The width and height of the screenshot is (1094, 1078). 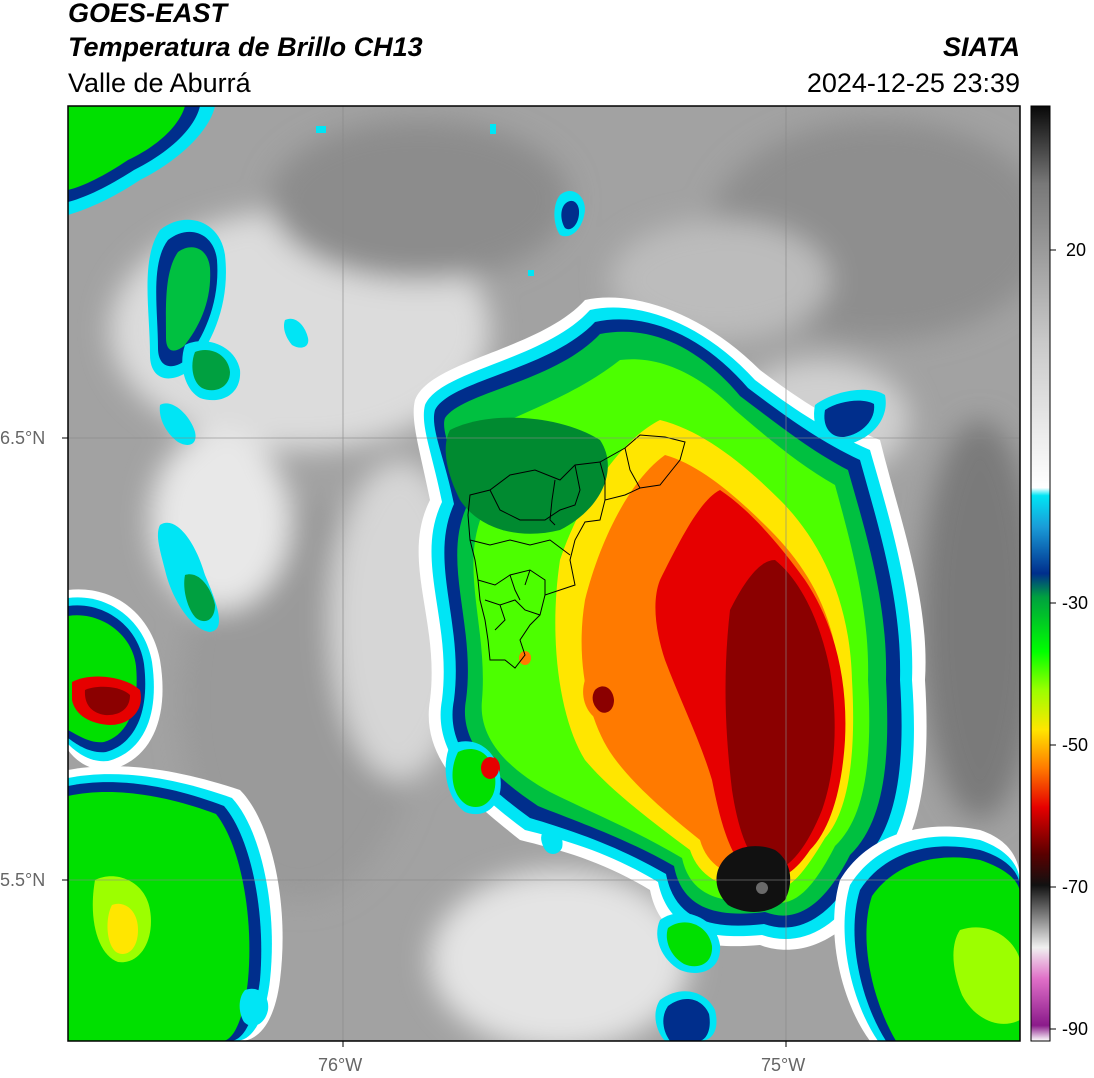 What do you see at coordinates (1040, 573) in the screenshot?
I see `colorbar-rect` at bounding box center [1040, 573].